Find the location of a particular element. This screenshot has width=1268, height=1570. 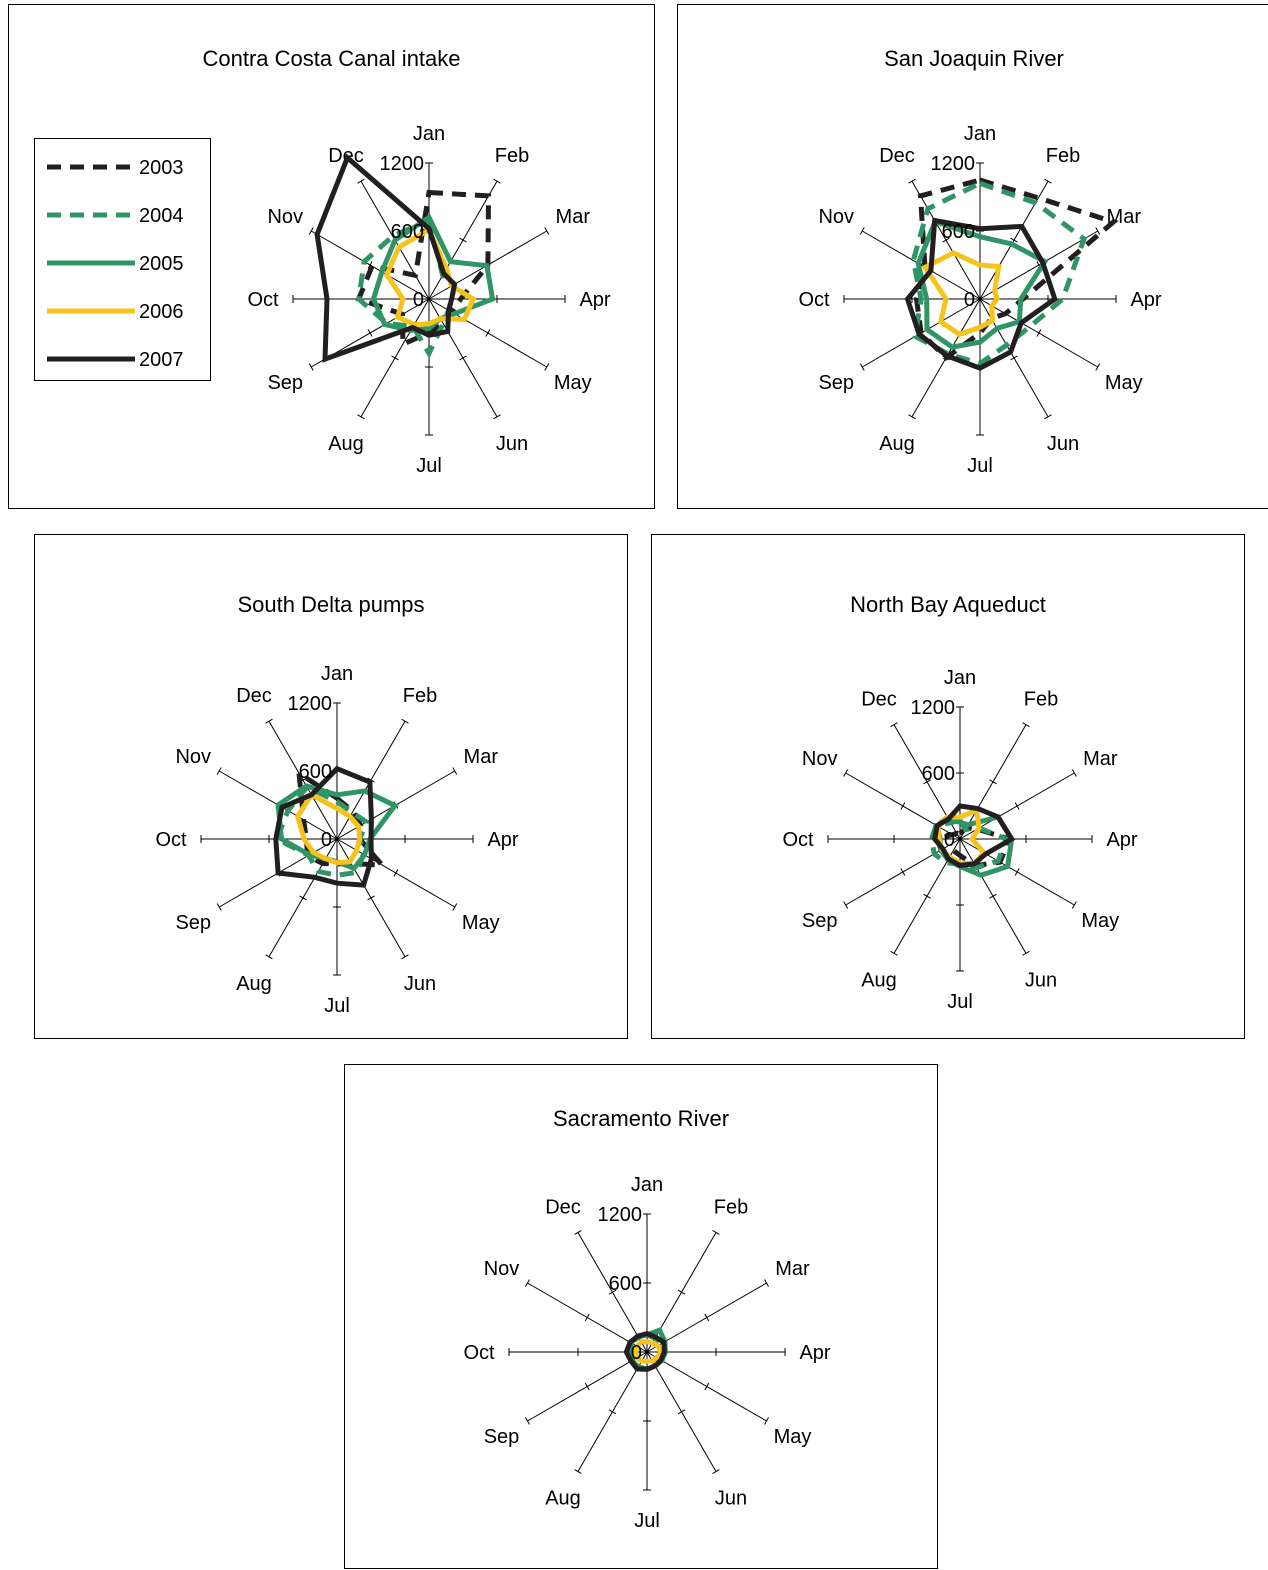

legend-entries: 2003 2004 2005 2006 2007 is located at coordinates (115, 264).